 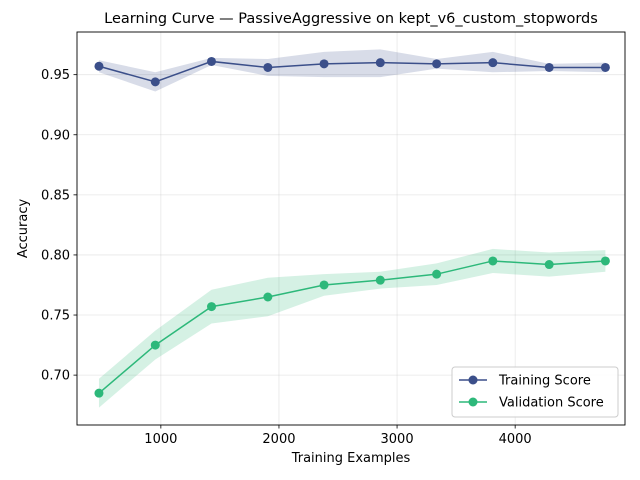 What do you see at coordinates (23, 229) in the screenshot?
I see `y-axis-label: Accuracy` at bounding box center [23, 229].